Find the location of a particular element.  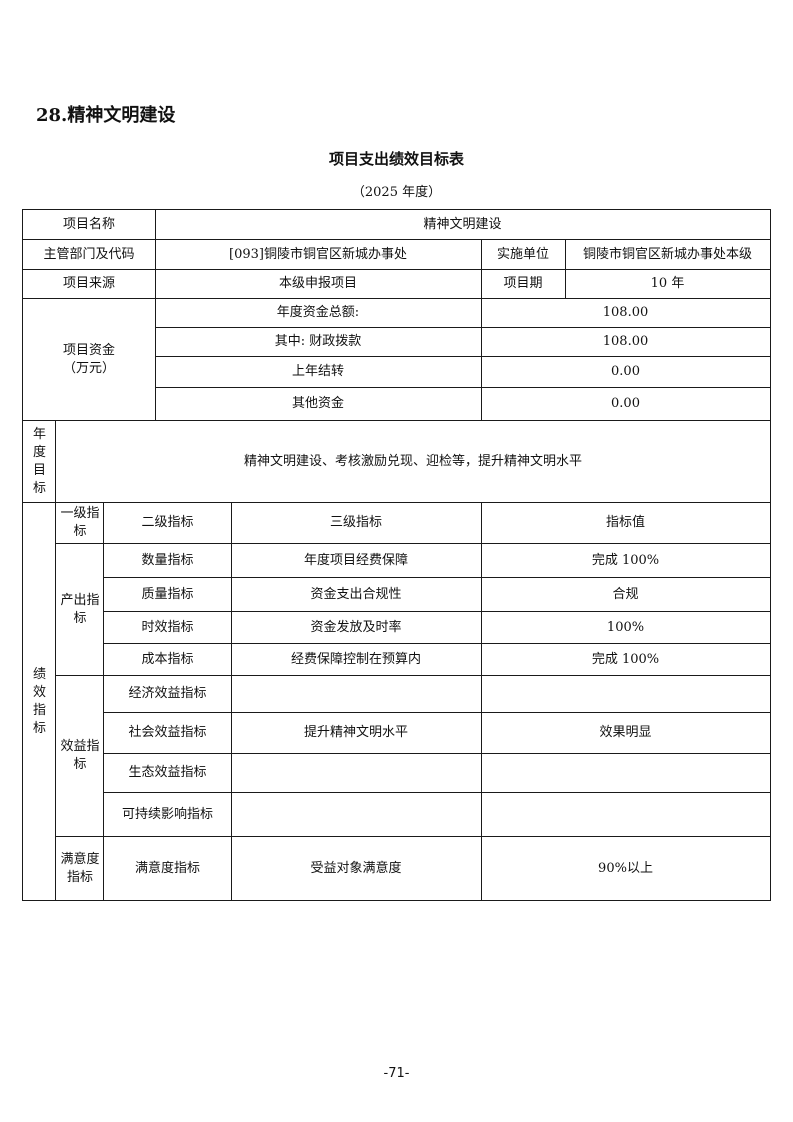

funds-group-label-line1: 项目资金 is located at coordinates (88, 350).